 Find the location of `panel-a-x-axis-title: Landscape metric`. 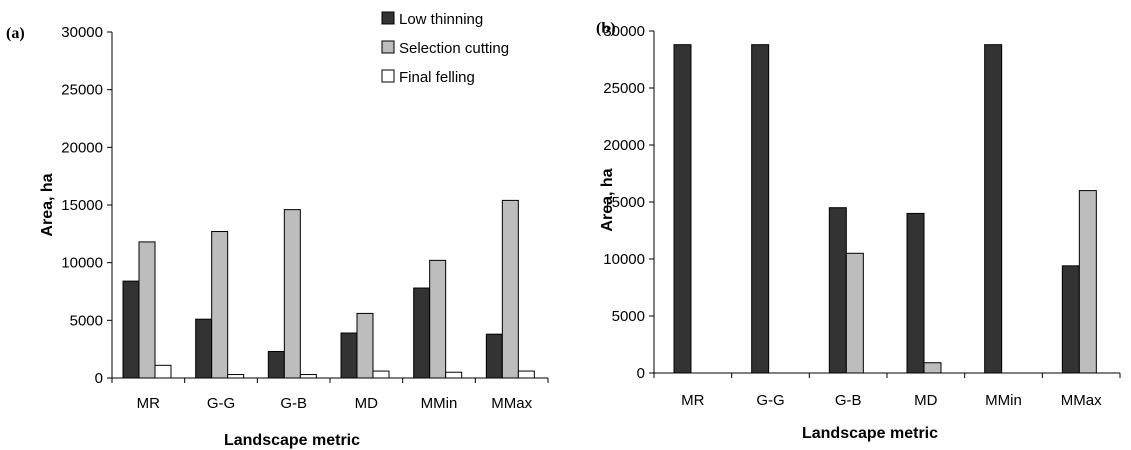

panel-a-x-axis-title: Landscape metric is located at coordinates (292, 440).